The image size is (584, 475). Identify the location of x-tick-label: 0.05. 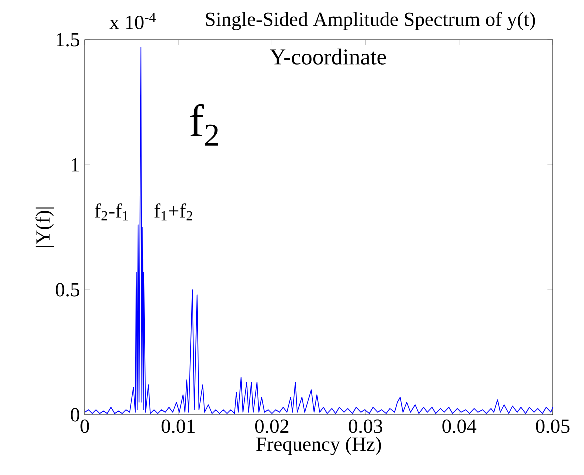
(553, 427).